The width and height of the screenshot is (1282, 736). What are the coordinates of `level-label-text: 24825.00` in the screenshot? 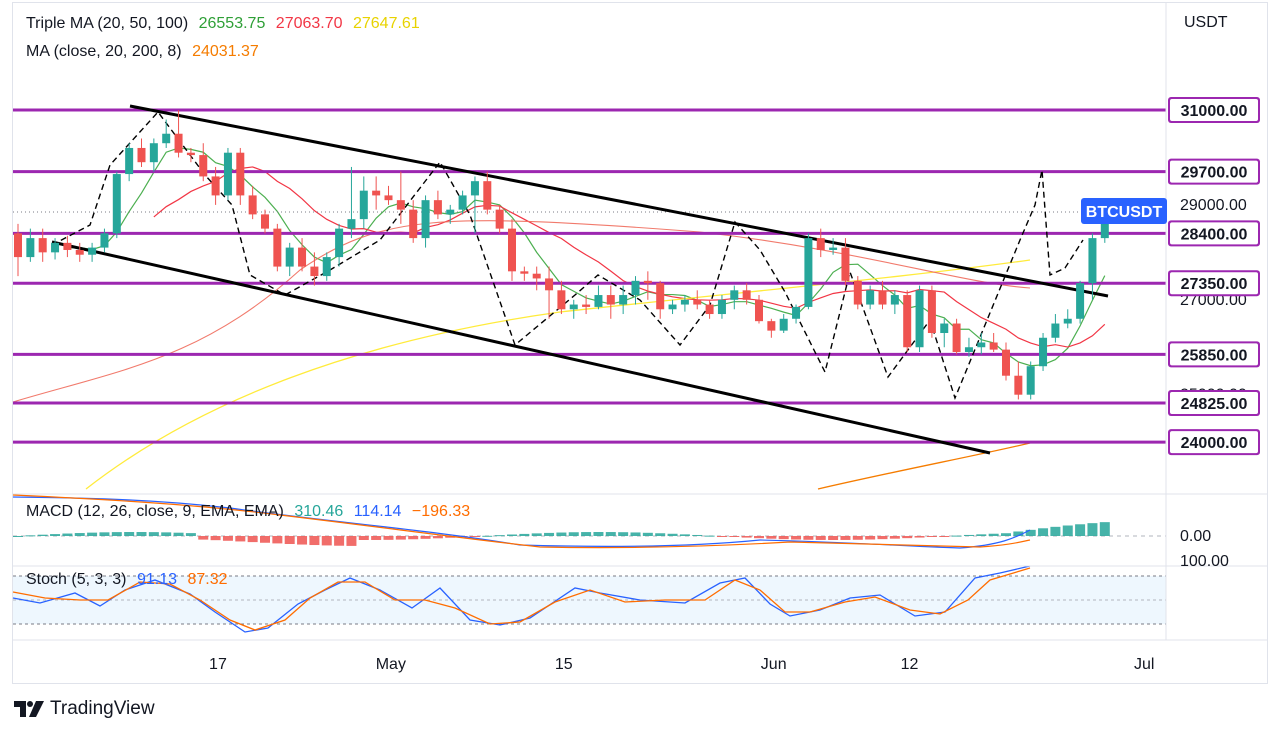 It's located at (1214, 404).